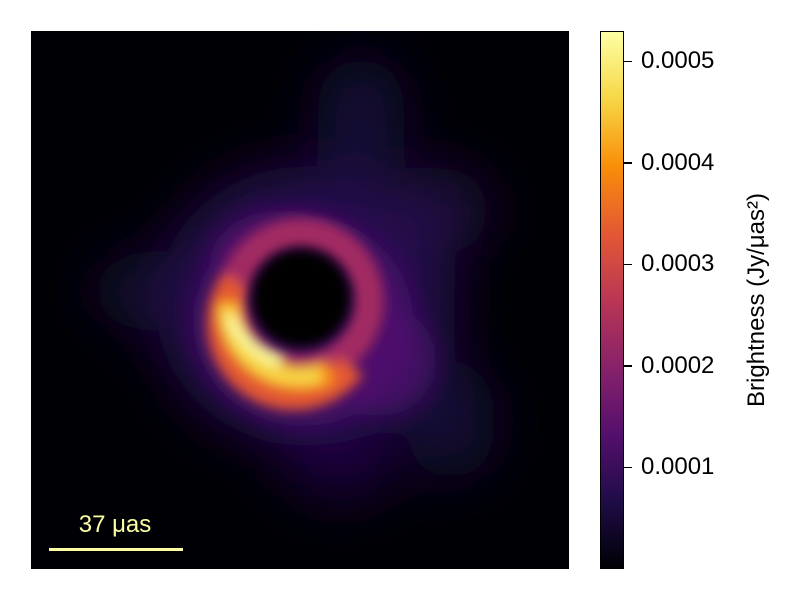 The width and height of the screenshot is (800, 600). I want to click on colorbar, so click(612, 300).